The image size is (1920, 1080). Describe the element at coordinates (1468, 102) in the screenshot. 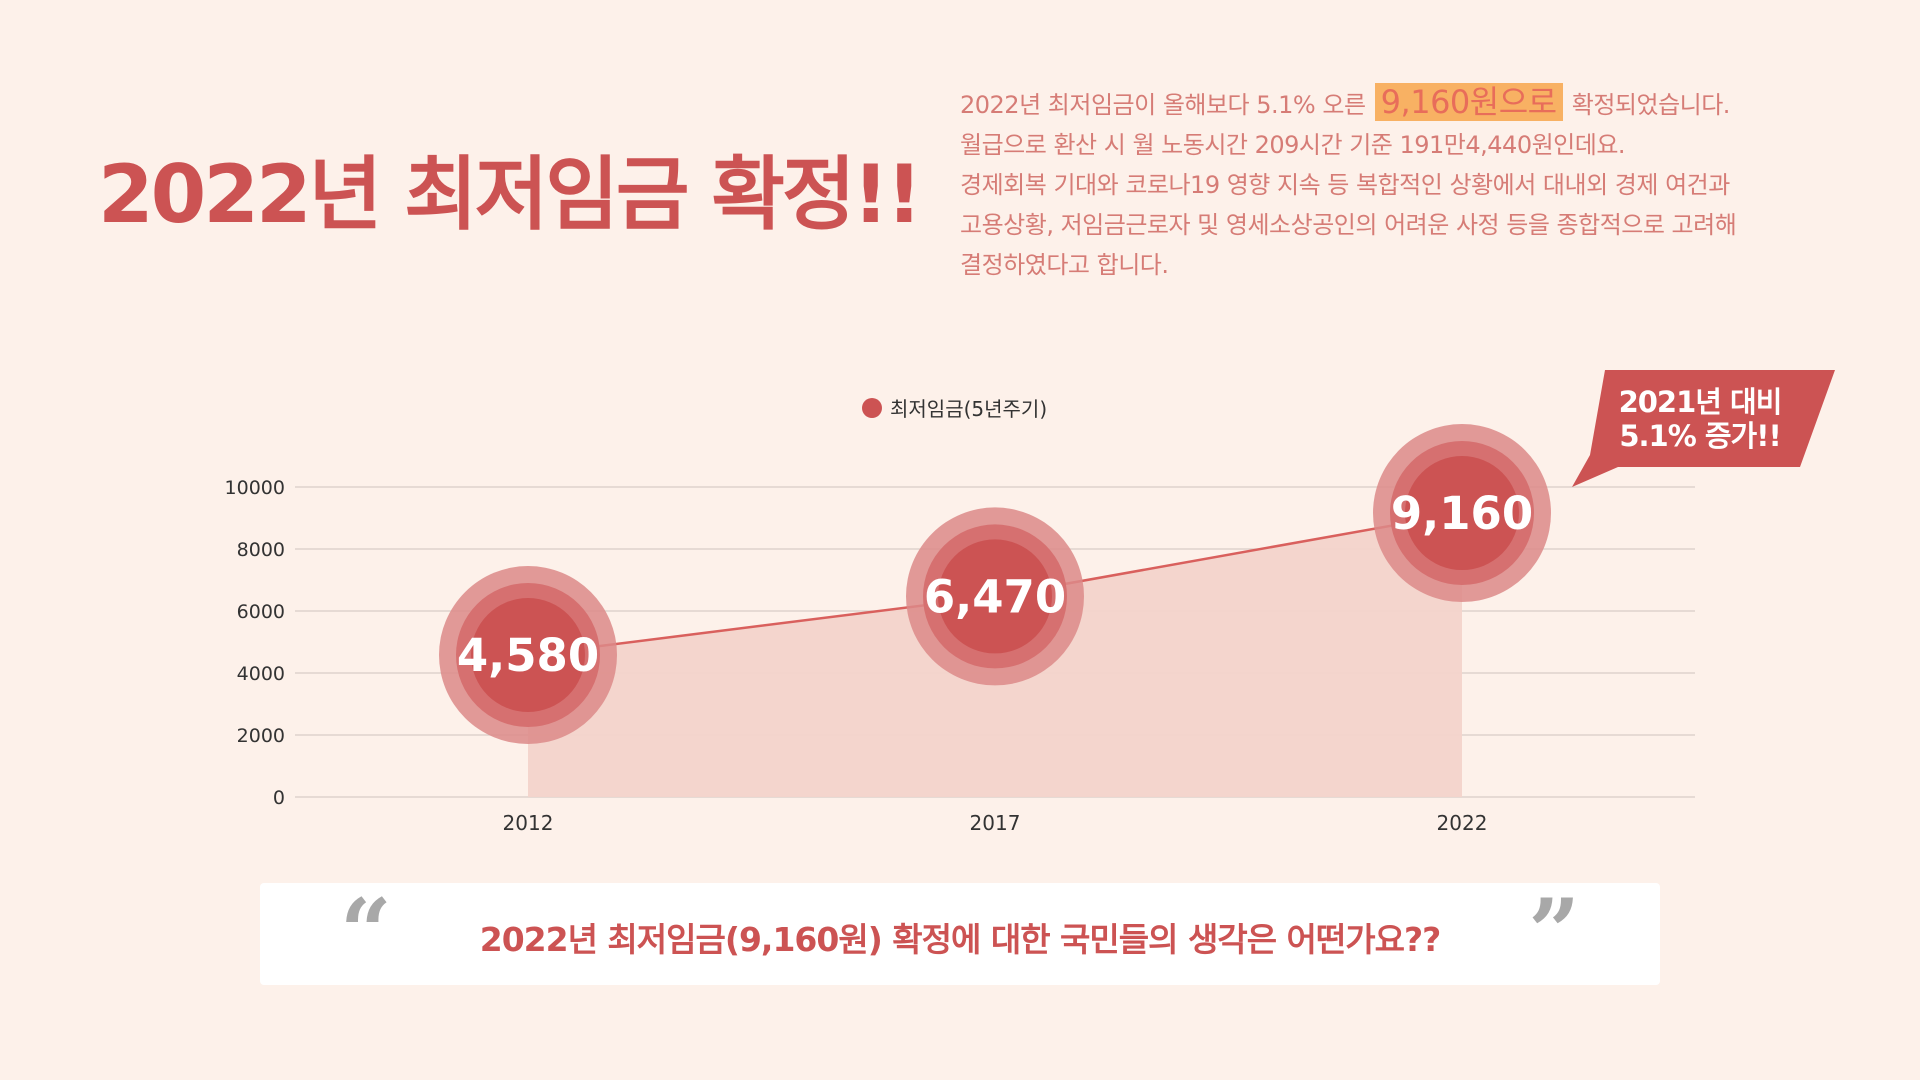

I see `highlighted-wage: 9,160원으로` at that location.